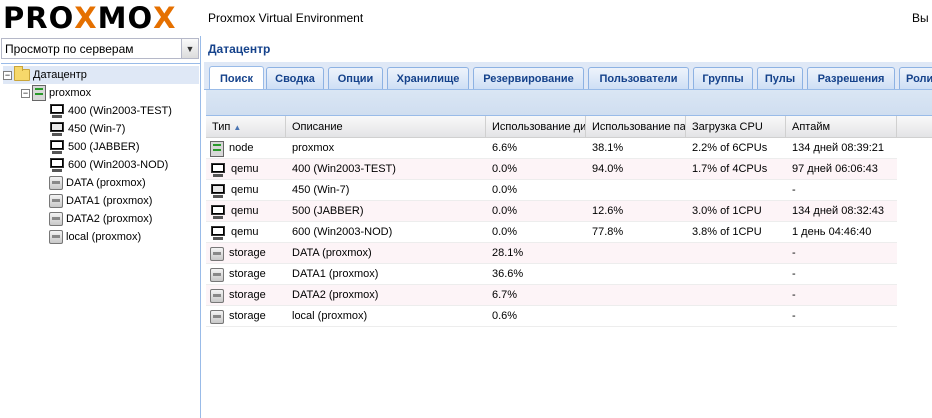 This screenshot has height=418, width=932. I want to click on cell-uptime: 1 день 04:46:40, so click(832, 232).